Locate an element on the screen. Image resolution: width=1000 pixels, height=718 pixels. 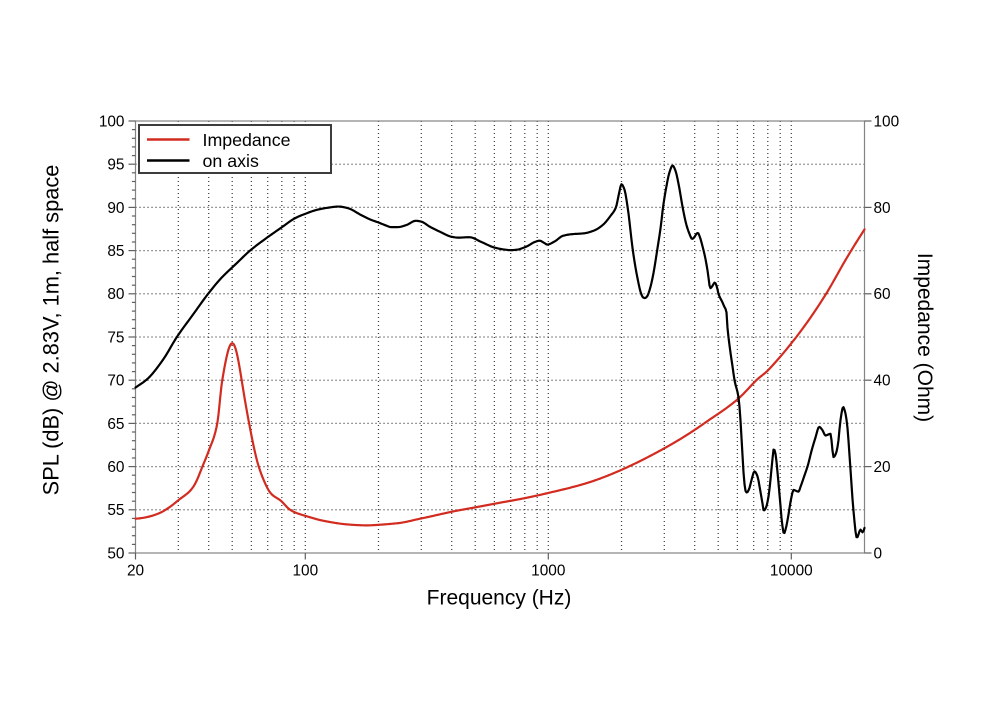
svg-text: 75 is located at coordinates (115, 337).